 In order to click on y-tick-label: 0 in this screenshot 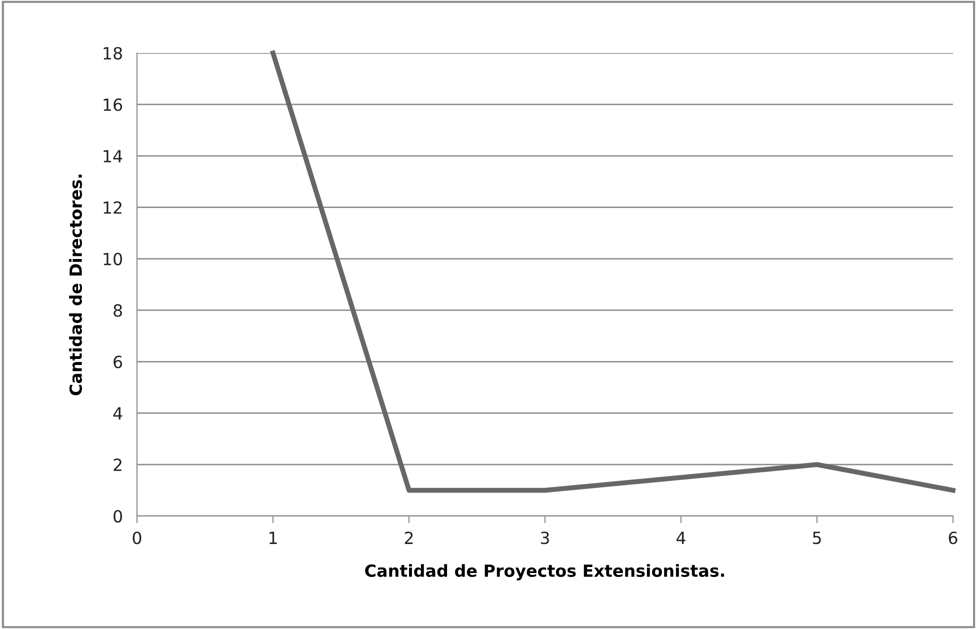, I will do `click(118, 516)`.